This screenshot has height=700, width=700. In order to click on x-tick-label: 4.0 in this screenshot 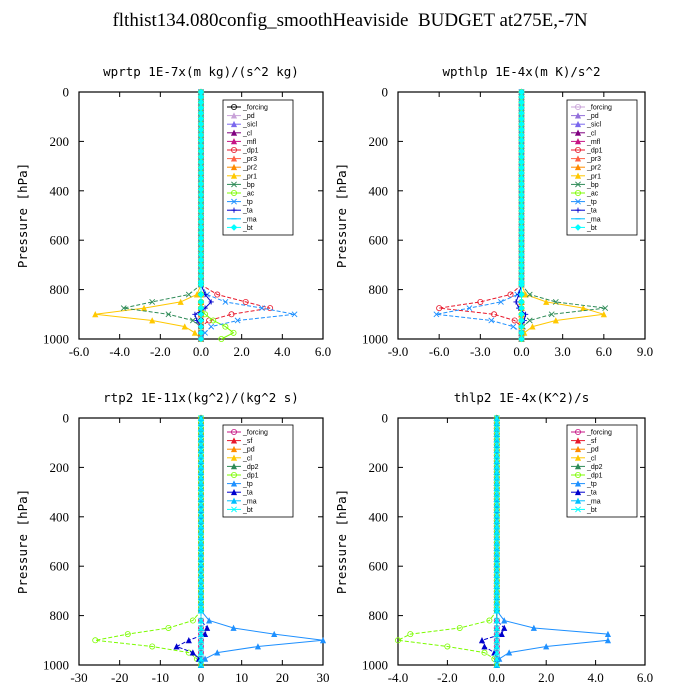, I will do `click(282, 351)`.